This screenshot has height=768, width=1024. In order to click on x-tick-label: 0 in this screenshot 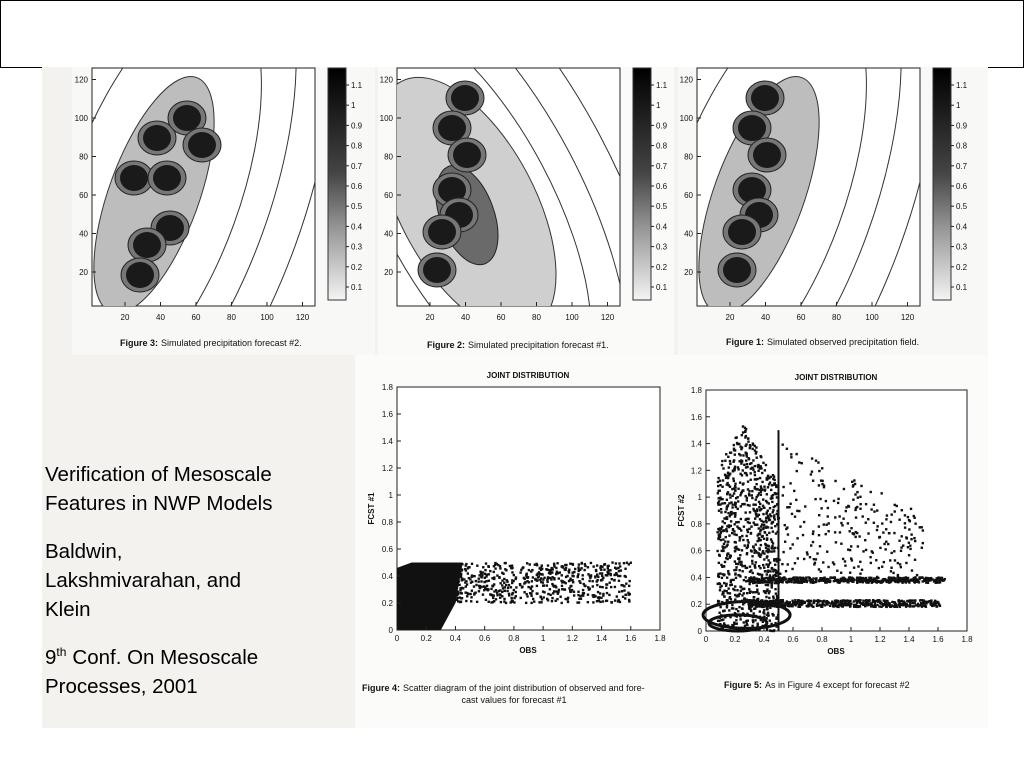, I will do `click(397, 638)`.